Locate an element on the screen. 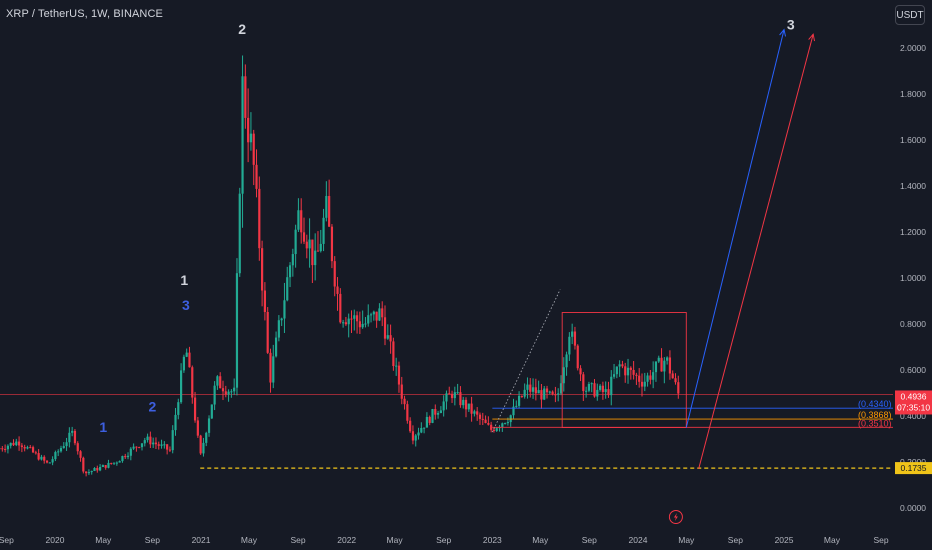 This screenshot has width=932, height=550. dotted-projection-line is located at coordinates (526, 361).